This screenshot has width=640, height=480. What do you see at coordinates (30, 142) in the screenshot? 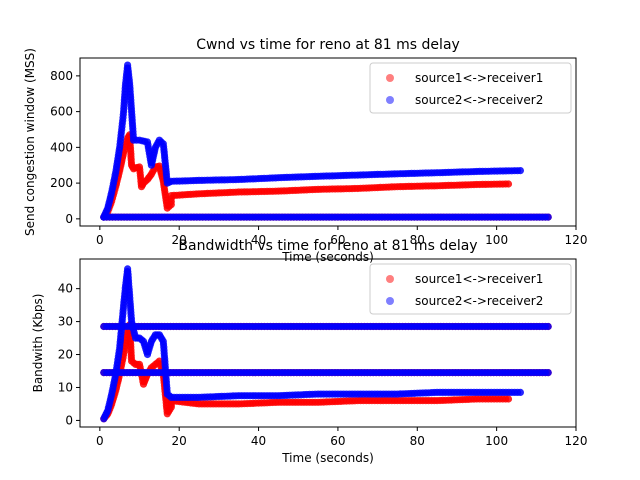
I see `y-axis-label: Send congestion window (MSS)` at bounding box center [30, 142].